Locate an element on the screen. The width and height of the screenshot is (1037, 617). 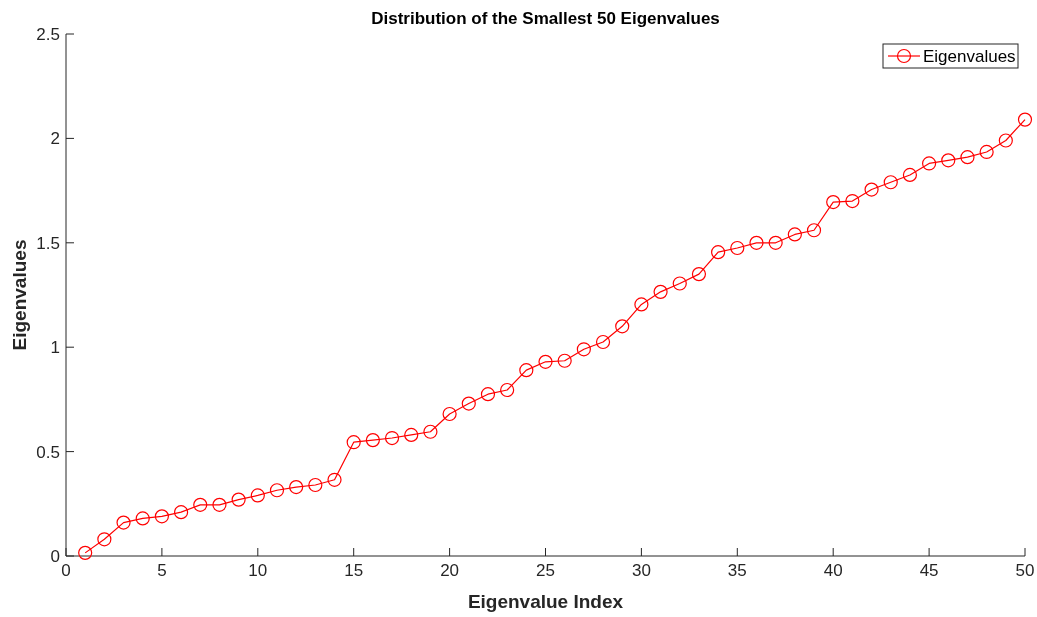
x-tick-label: 40 is located at coordinates (833, 570).